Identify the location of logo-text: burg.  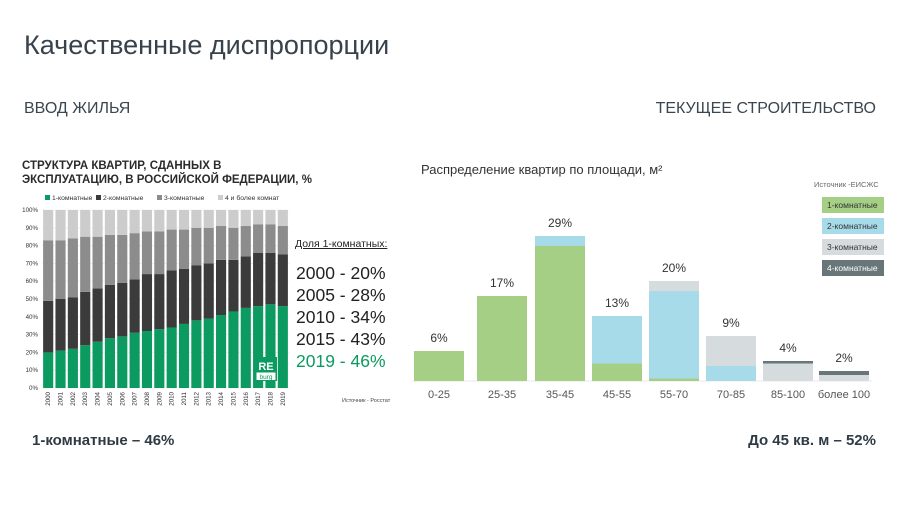
(265, 377).